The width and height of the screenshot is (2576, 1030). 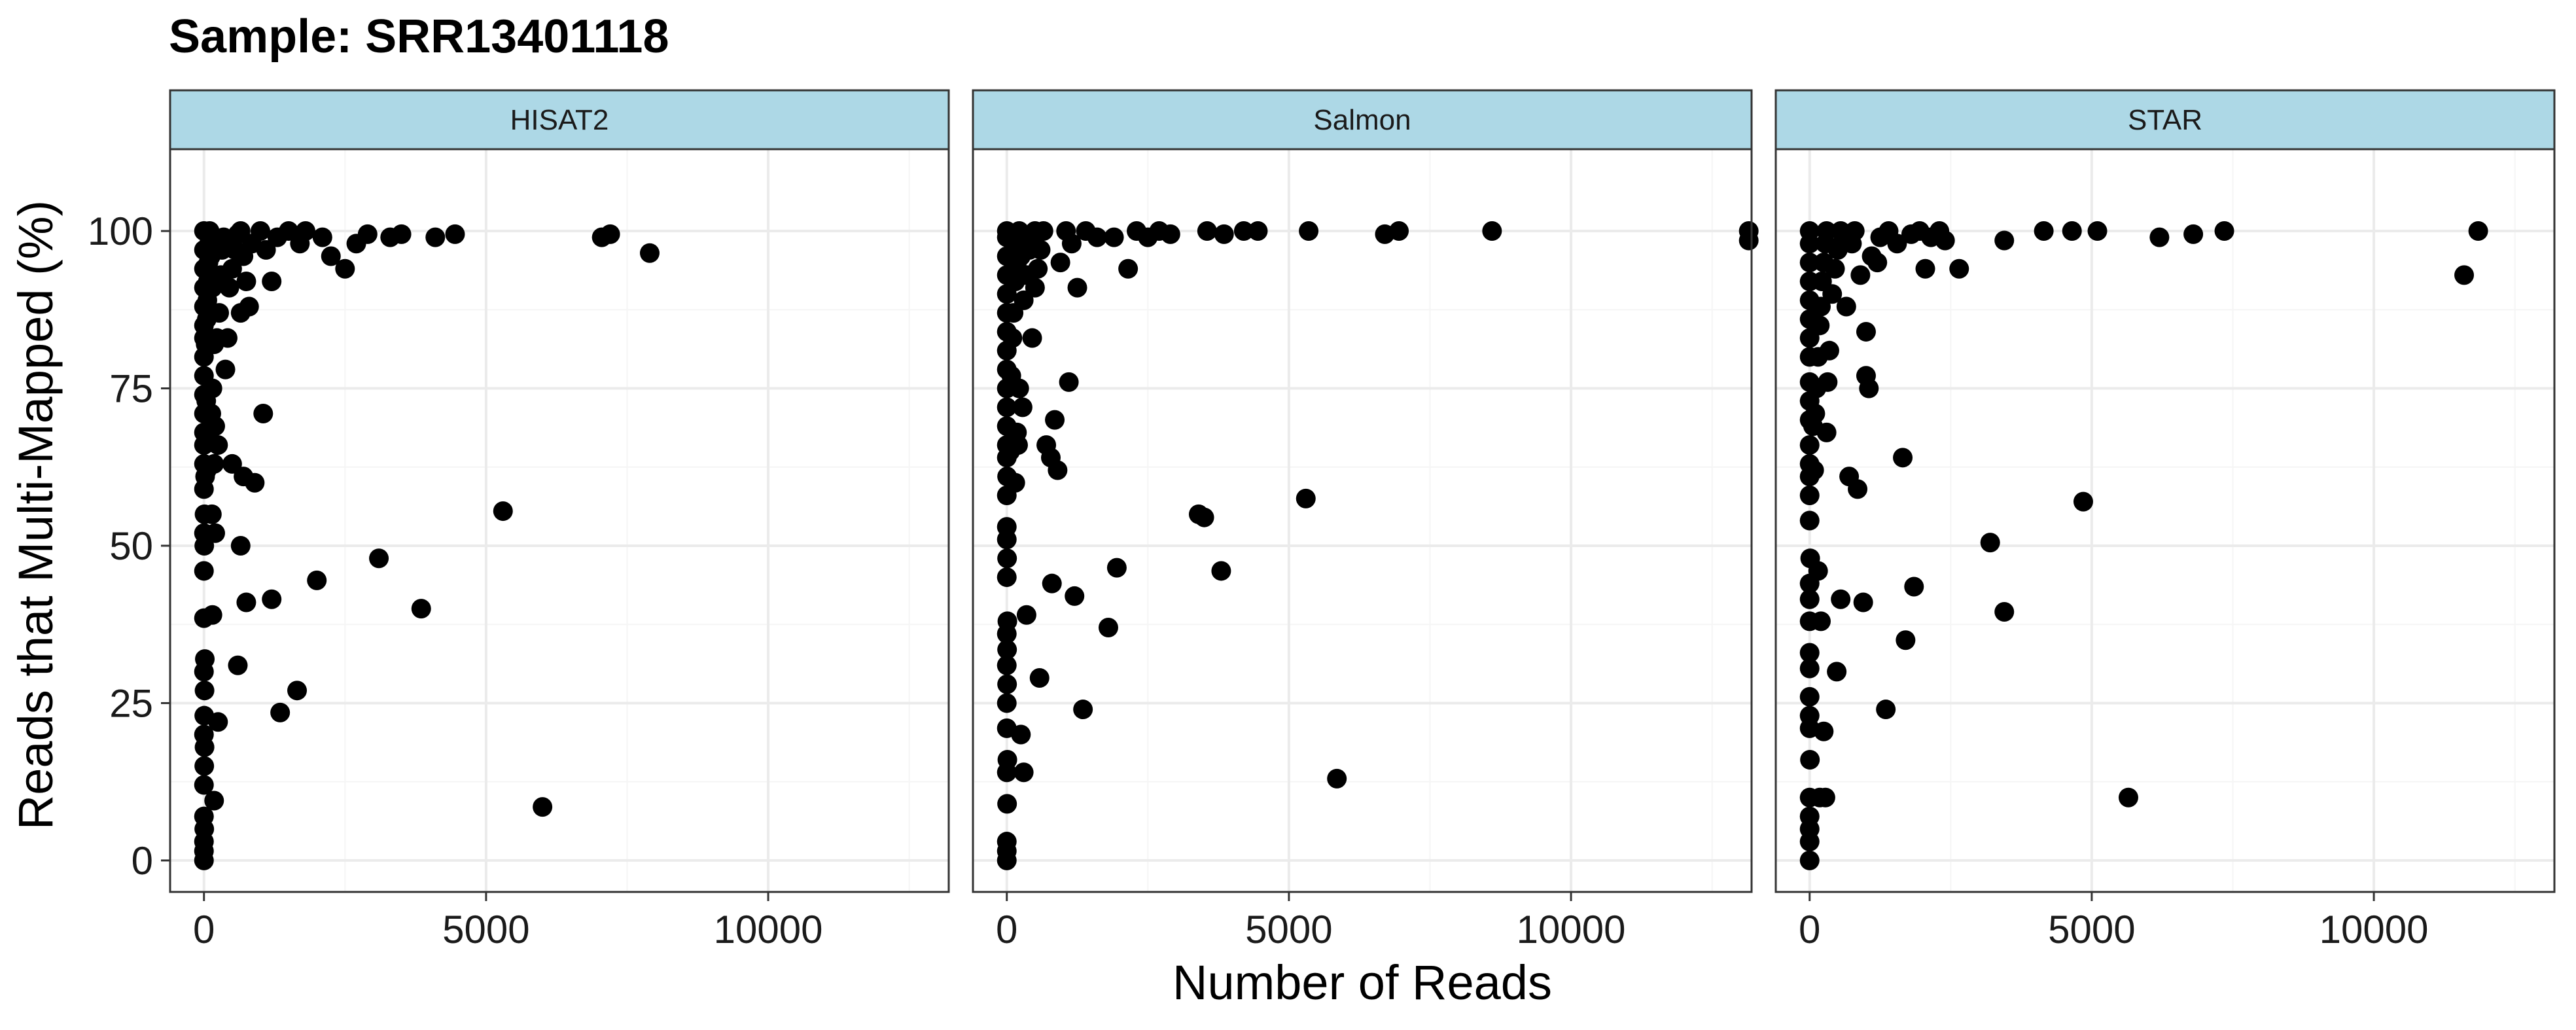 I want to click on facet-strip-label: STAR, so click(x=2165, y=120).